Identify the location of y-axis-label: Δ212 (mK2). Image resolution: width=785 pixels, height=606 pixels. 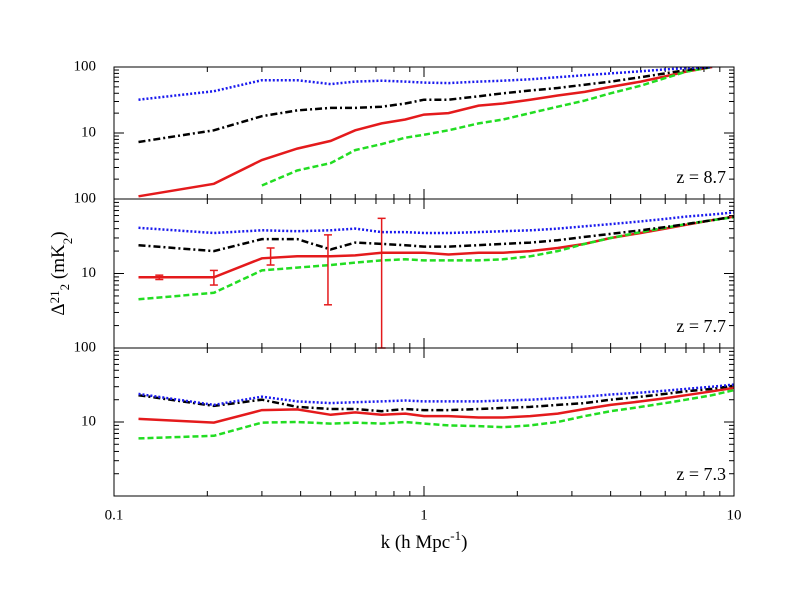
(61, 273).